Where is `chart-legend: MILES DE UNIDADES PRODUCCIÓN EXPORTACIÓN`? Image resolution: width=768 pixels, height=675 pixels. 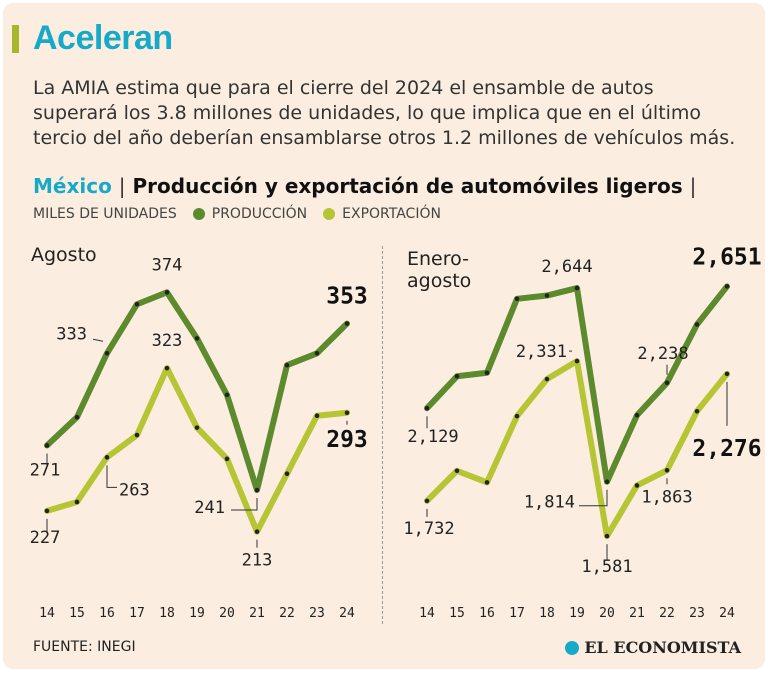
chart-legend: MILES DE UNIDADES PRODUCCIÓN EXPORTACIÓN is located at coordinates (237, 214).